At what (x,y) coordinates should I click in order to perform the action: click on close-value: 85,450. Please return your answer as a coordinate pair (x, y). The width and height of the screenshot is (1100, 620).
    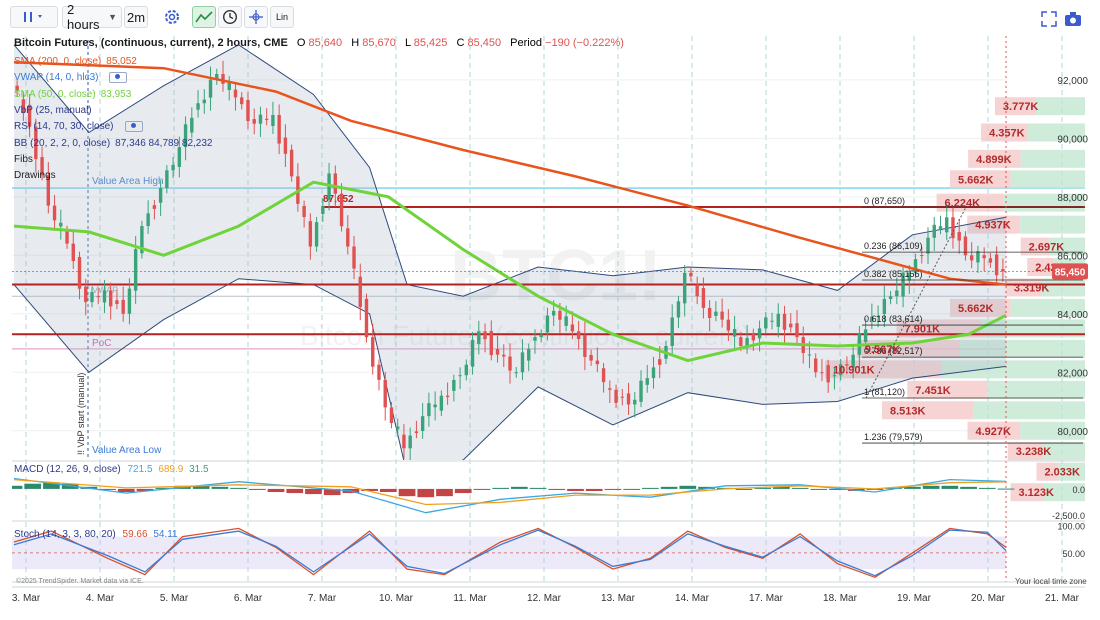
    Looking at the image, I should click on (484, 43).